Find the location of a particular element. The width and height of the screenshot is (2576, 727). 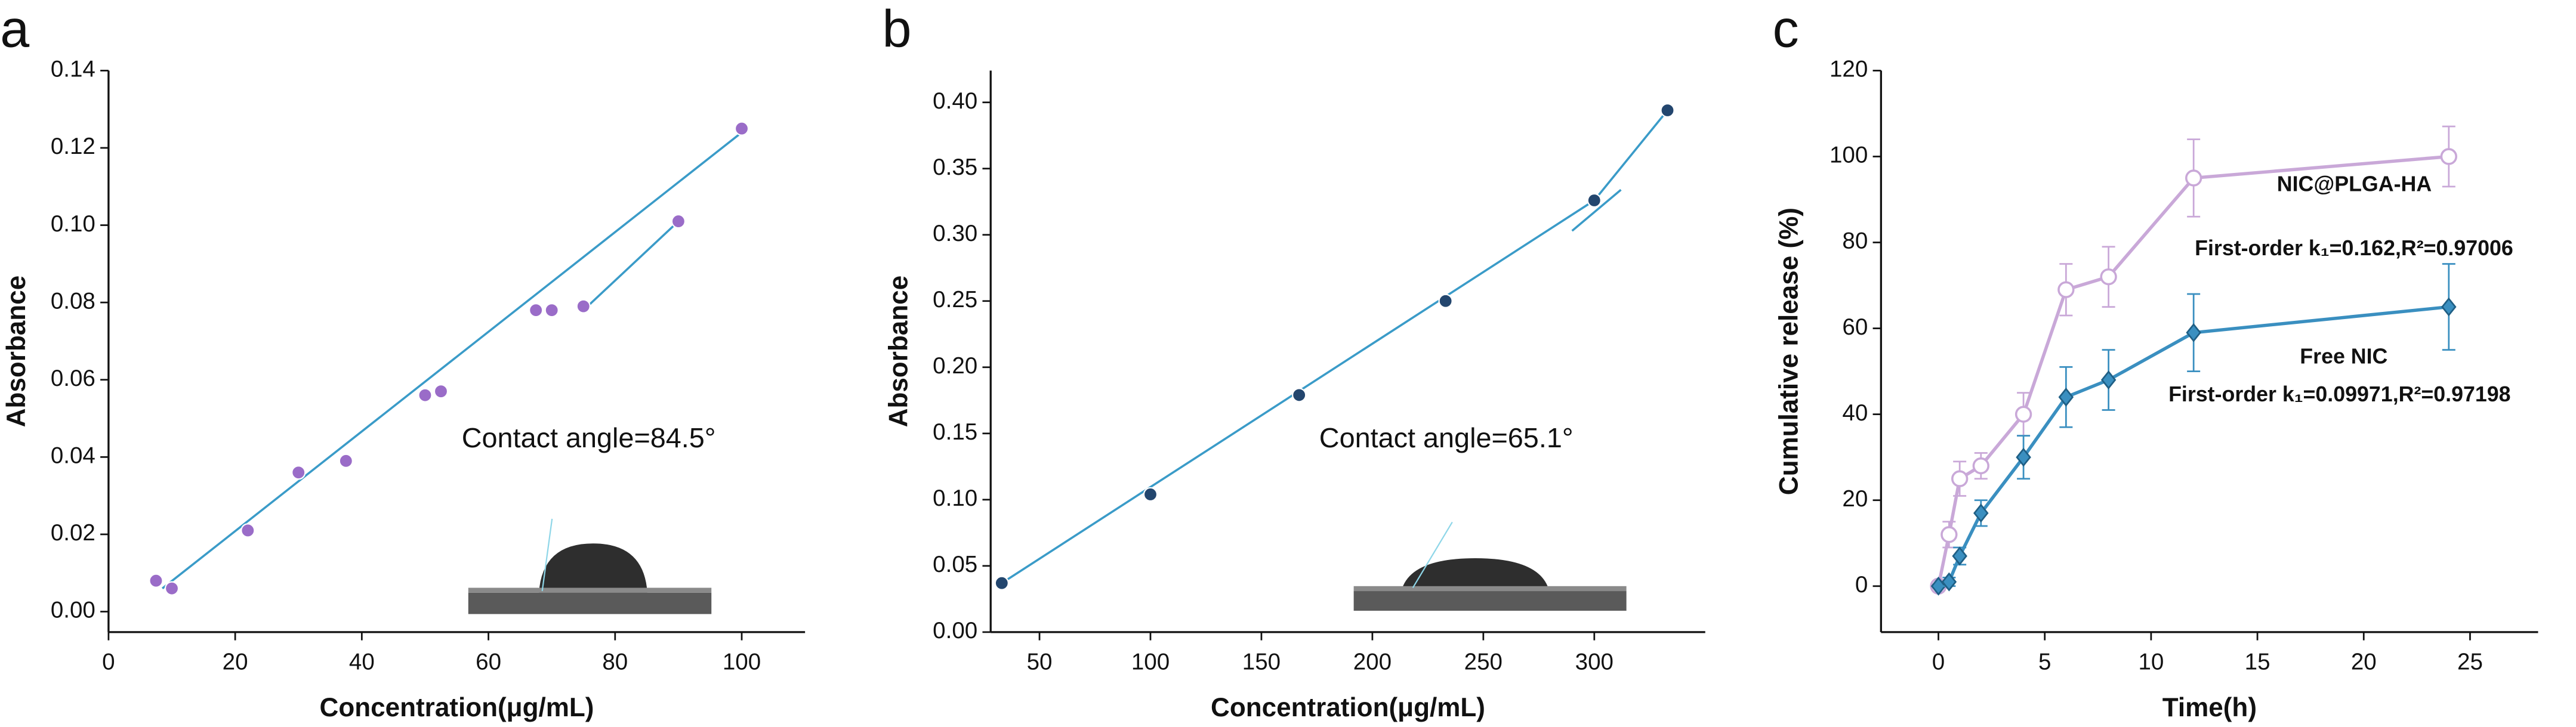

y-tick-label: 0.04 is located at coordinates (73, 456).